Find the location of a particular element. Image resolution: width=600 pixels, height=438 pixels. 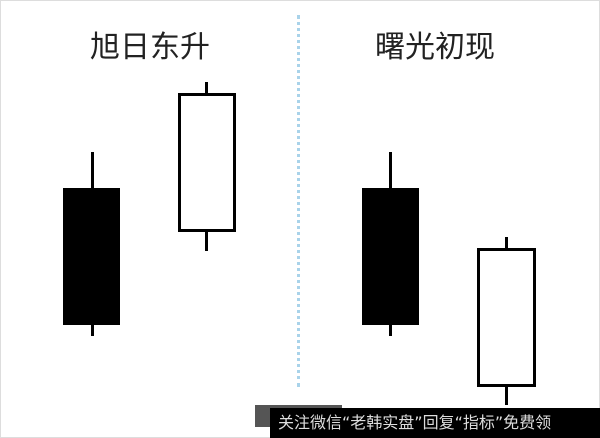

candle-1-body-bearish is located at coordinates (91, 256).